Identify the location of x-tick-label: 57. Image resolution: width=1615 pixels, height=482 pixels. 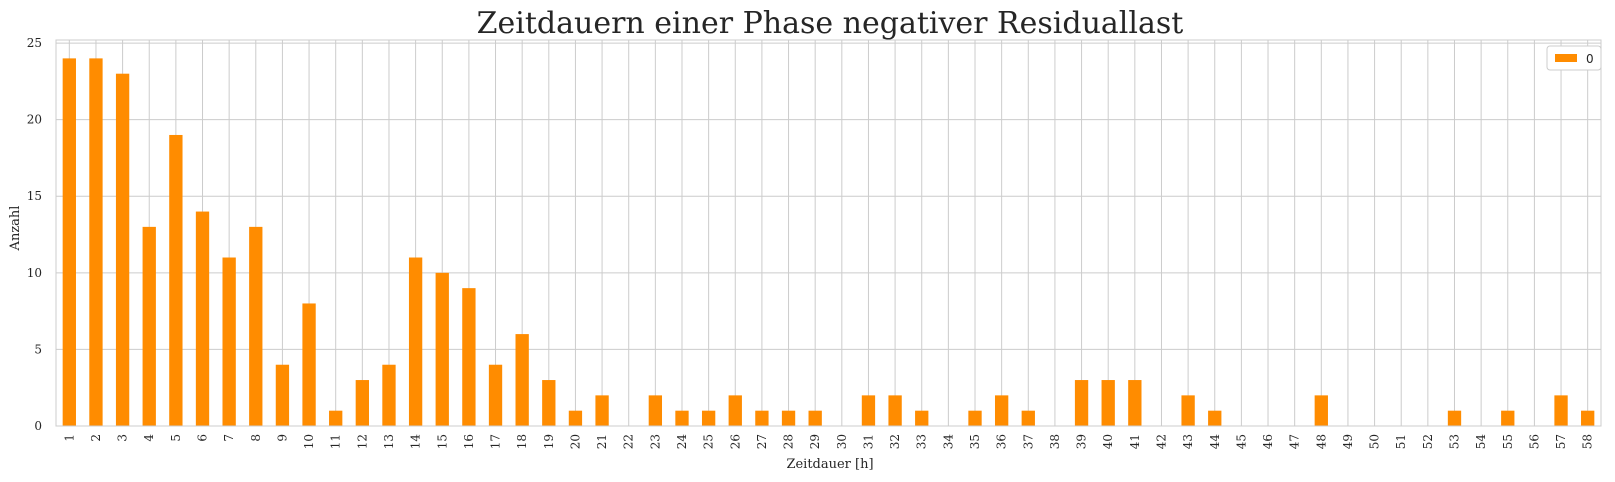
(1561, 441).